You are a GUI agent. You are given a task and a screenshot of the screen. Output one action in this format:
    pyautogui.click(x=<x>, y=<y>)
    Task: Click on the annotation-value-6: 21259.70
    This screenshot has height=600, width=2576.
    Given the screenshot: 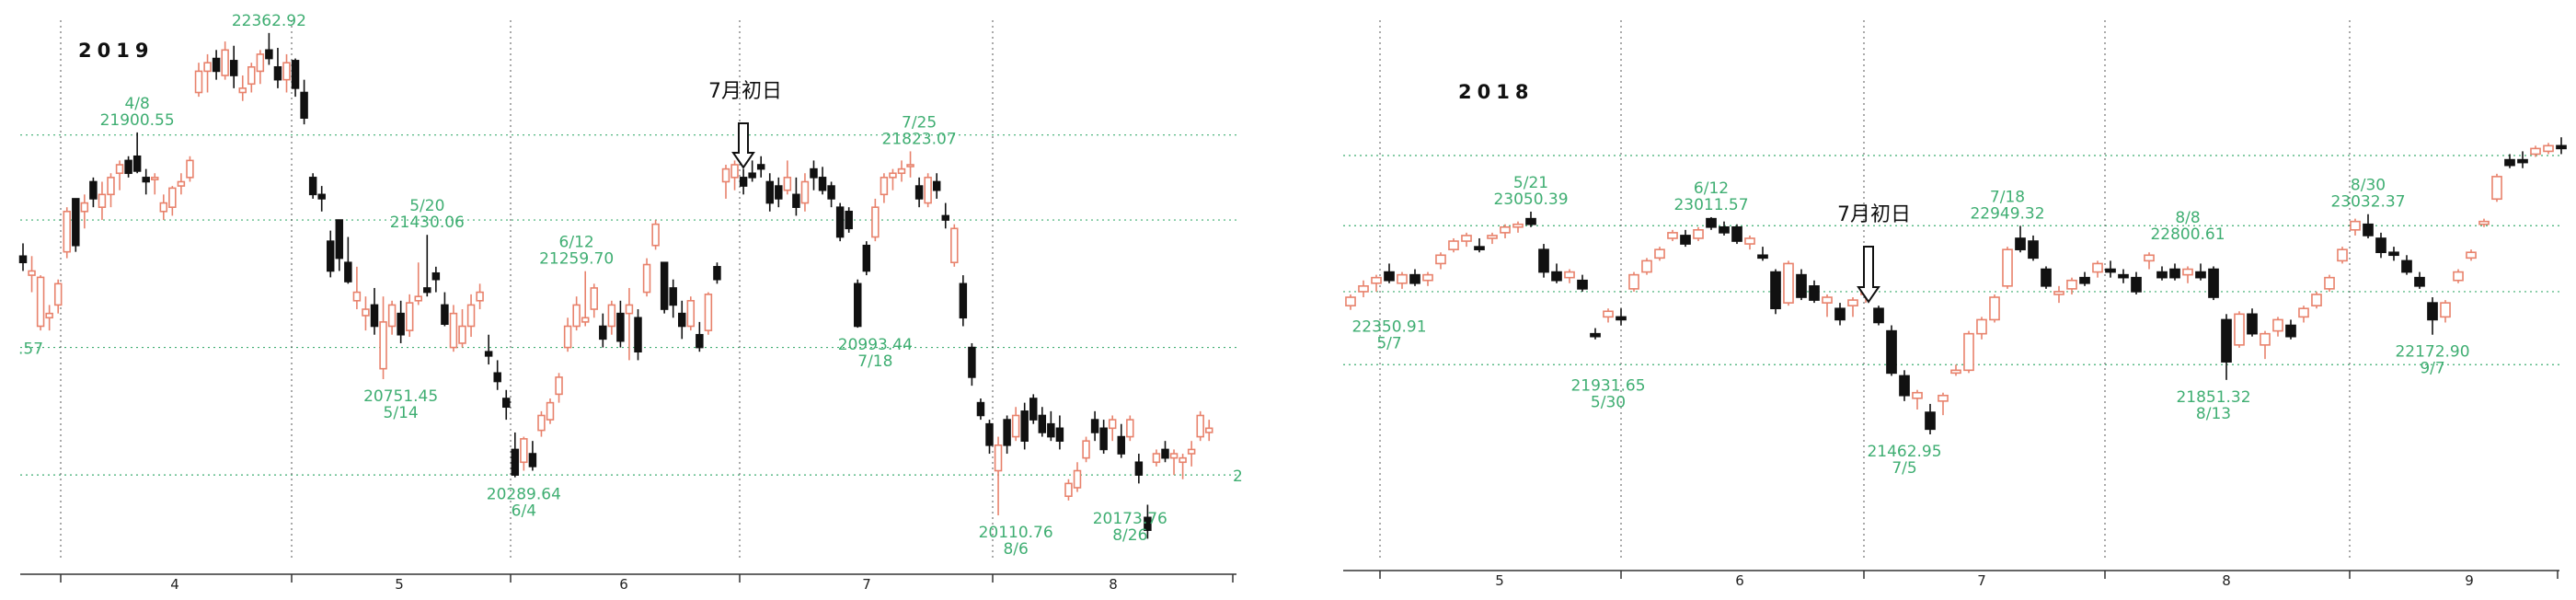 What is the action you would take?
    pyautogui.click(x=576, y=258)
    